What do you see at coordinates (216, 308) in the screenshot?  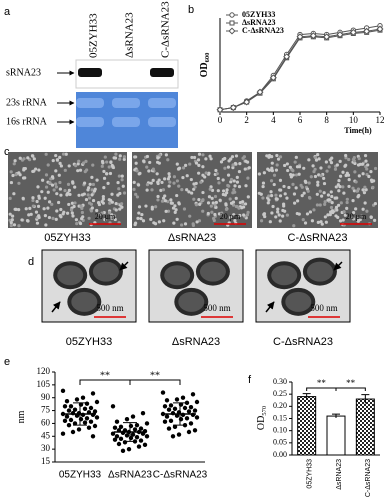 I see `label: 500 nm` at bounding box center [216, 308].